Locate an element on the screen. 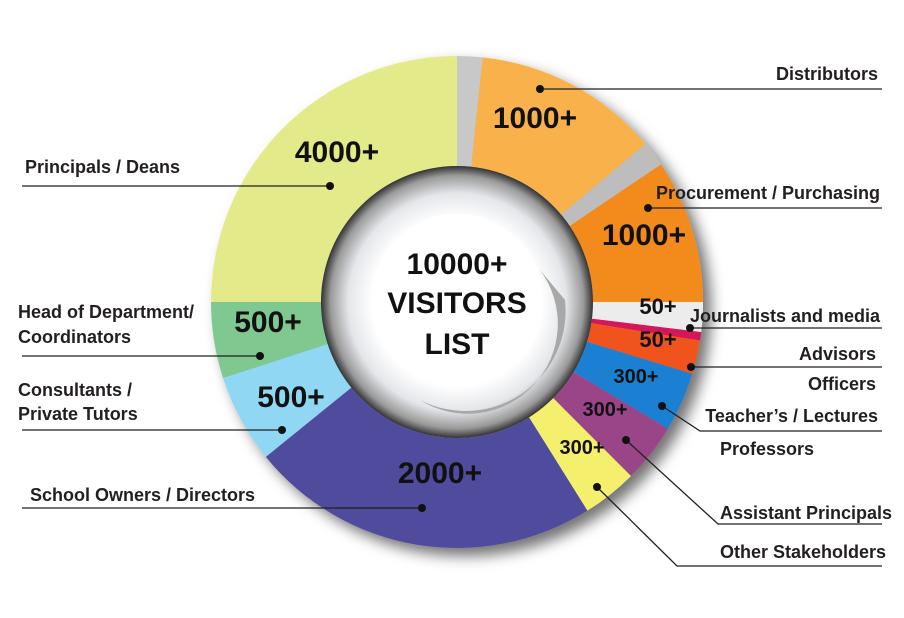  dot-advisors is located at coordinates (691, 367).